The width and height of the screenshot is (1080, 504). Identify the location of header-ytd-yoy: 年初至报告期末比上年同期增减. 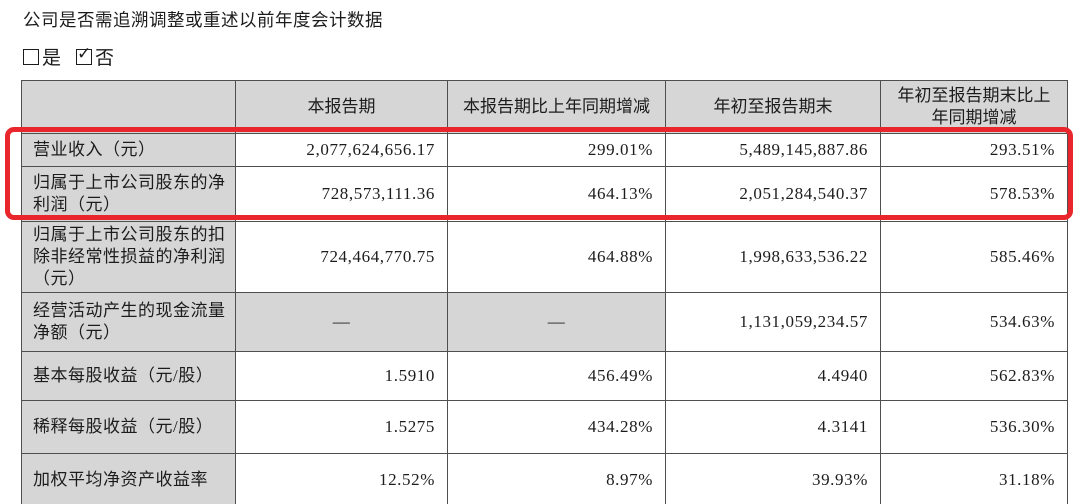
(974, 107).